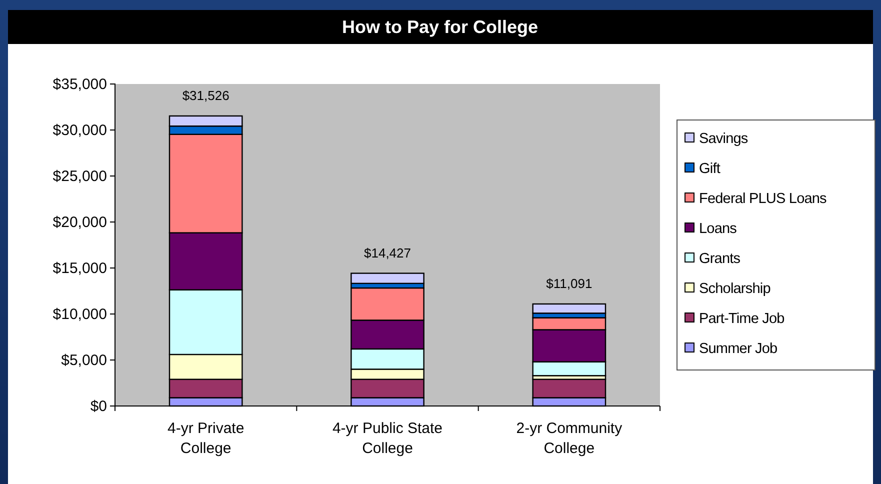 The width and height of the screenshot is (881, 484). Describe the element at coordinates (387, 252) in the screenshot. I see `total-label: $14,427` at that location.